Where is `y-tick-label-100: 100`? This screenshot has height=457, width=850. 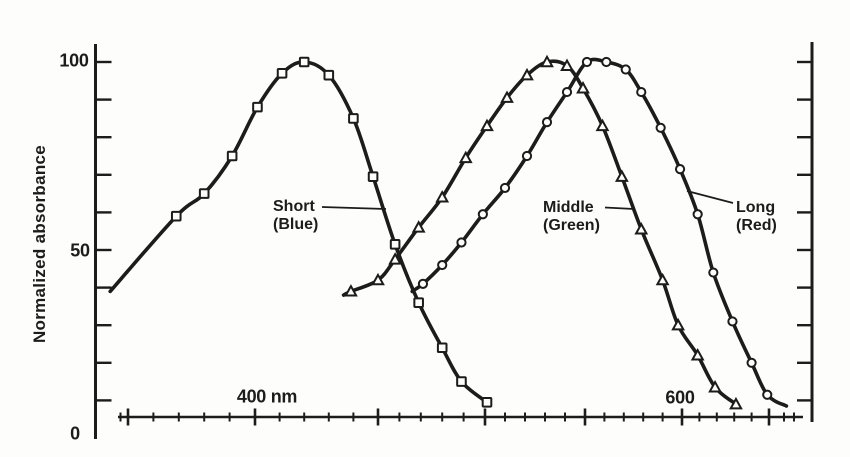
y-tick-label-100: 100 is located at coordinates (74, 60).